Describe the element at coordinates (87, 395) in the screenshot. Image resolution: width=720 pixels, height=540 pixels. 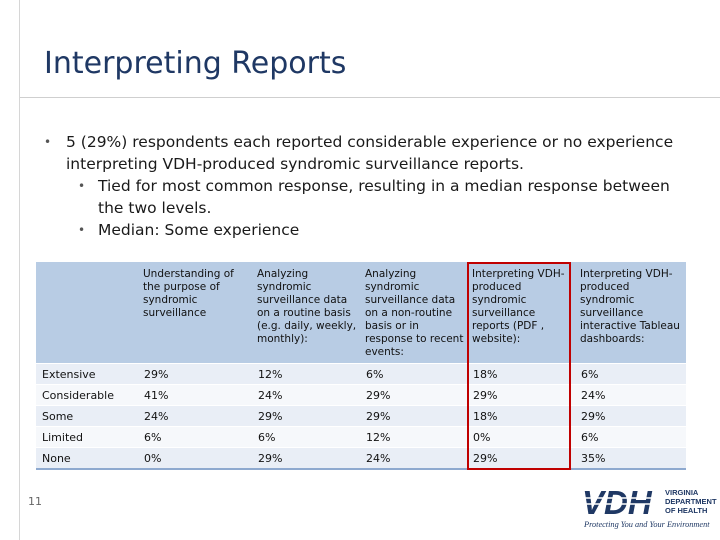
I see `row-label: Considerable` at that location.